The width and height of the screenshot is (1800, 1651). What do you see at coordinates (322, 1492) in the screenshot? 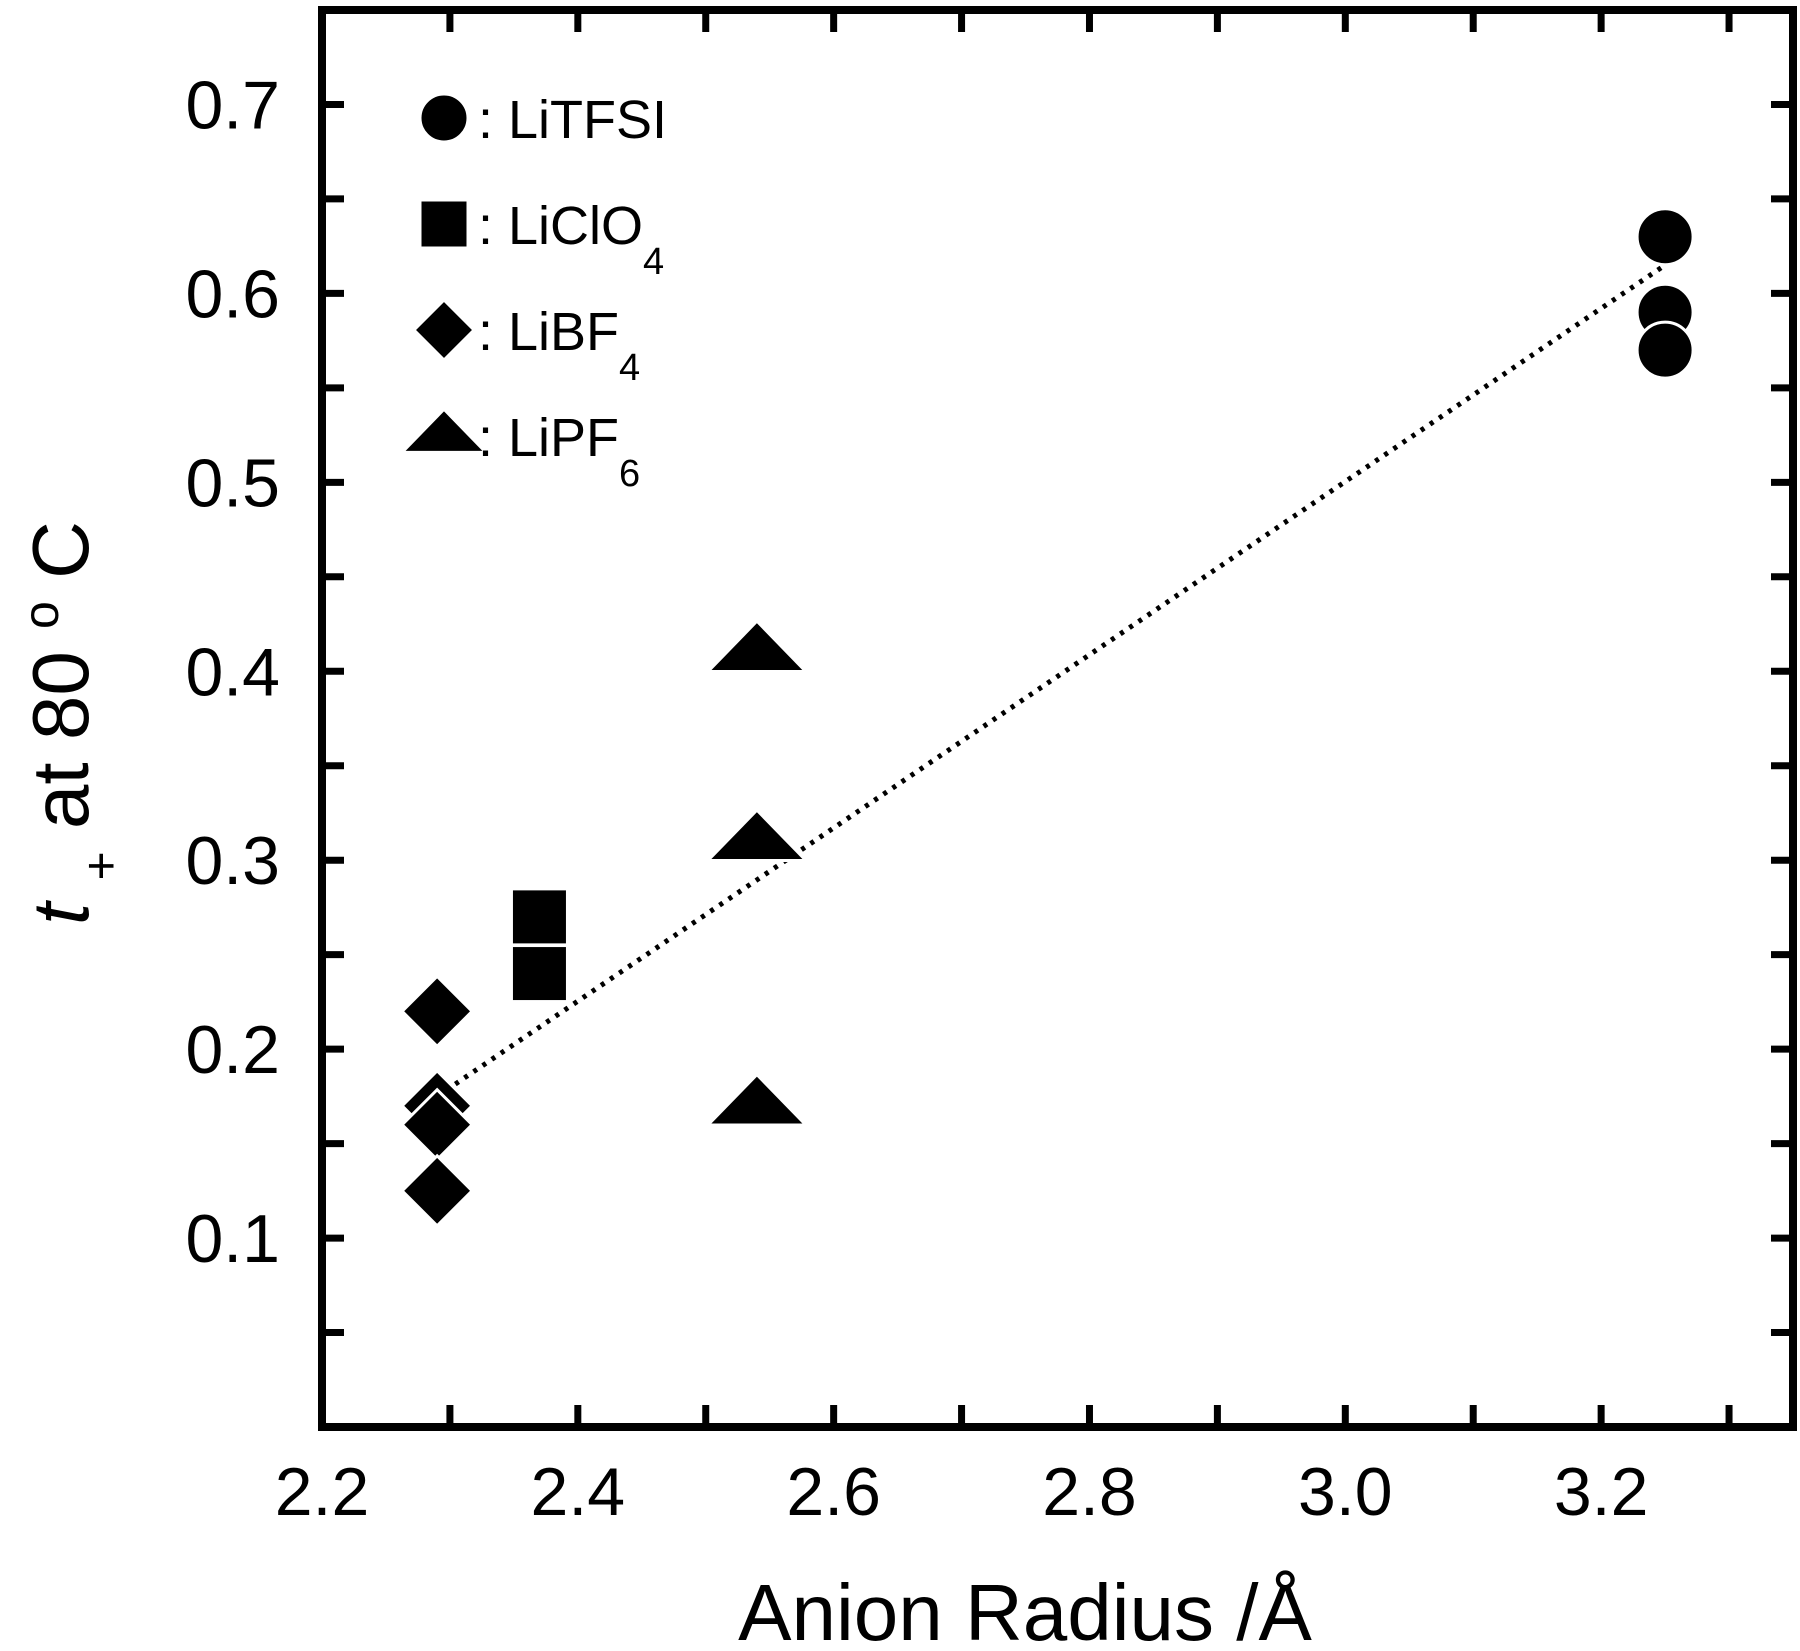
I see `x-tick-label: 2.2` at bounding box center [322, 1492].